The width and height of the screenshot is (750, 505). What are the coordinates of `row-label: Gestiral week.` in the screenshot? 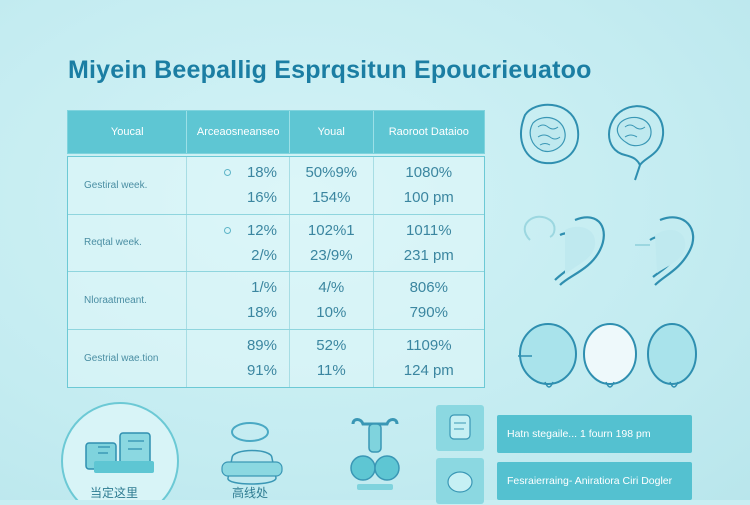 It's located at (128, 185).